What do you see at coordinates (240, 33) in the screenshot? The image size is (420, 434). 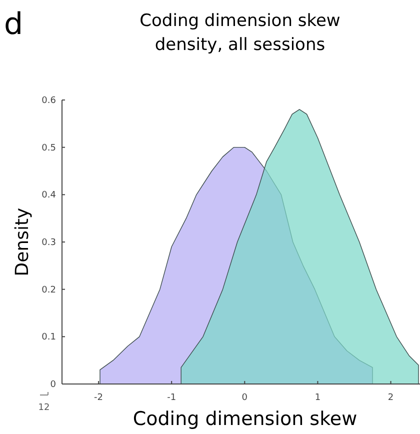 I see `chart-title: Coding dimension skew density, all sessions` at bounding box center [240, 33].